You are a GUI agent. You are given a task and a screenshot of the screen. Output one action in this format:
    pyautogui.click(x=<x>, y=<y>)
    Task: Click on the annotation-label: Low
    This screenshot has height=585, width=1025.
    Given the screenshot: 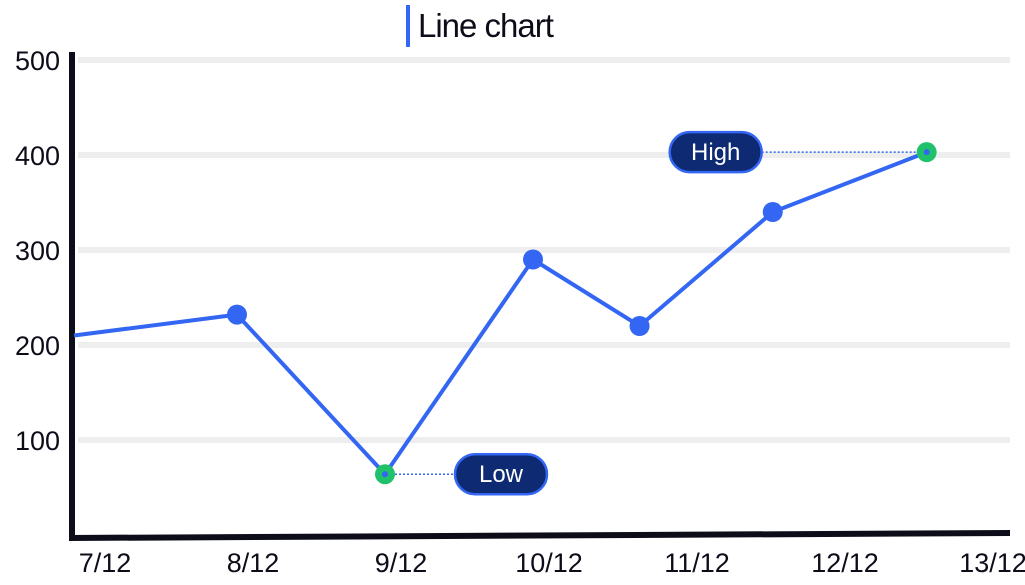 What is the action you would take?
    pyautogui.click(x=501, y=474)
    